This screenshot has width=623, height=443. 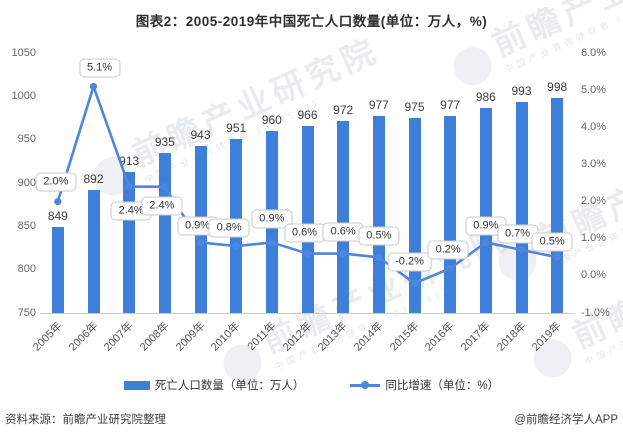 I want to click on y-axis-tick-right: 6.0%, so click(x=594, y=52).